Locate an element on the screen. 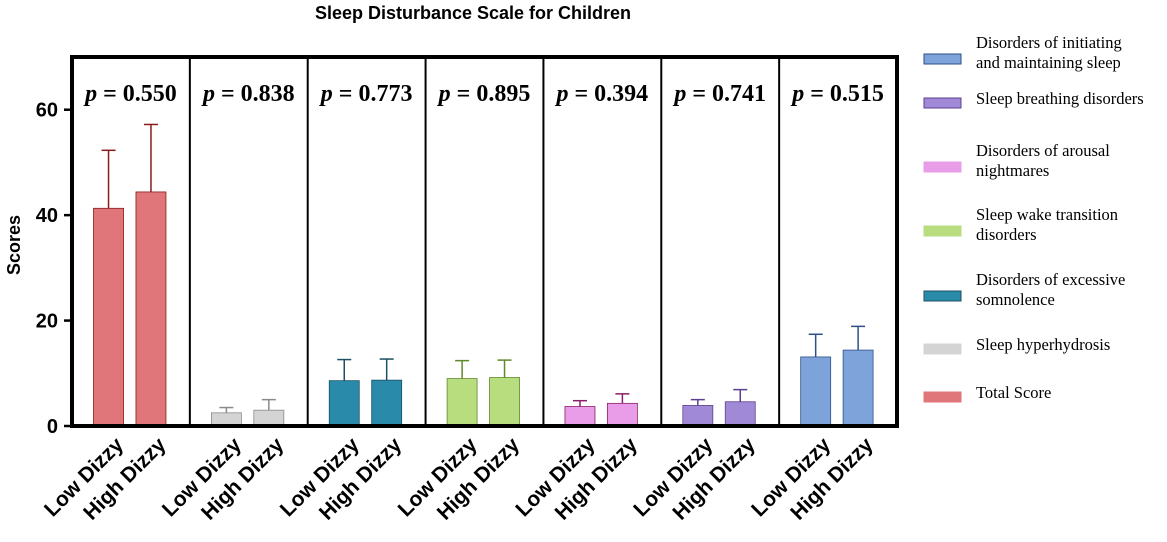  y-axis-label: Scores is located at coordinates (14, 245).